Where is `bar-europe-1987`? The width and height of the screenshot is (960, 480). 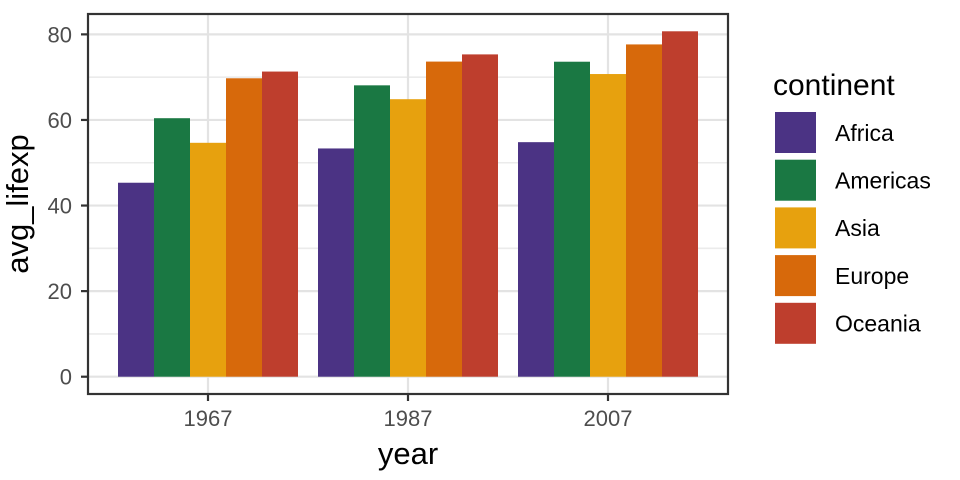 bar-europe-1987 is located at coordinates (444, 219).